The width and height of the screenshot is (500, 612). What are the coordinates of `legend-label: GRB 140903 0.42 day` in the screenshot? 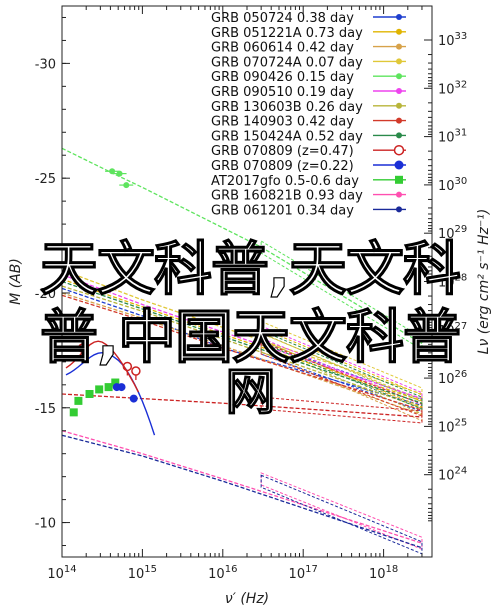 It's located at (282, 122).